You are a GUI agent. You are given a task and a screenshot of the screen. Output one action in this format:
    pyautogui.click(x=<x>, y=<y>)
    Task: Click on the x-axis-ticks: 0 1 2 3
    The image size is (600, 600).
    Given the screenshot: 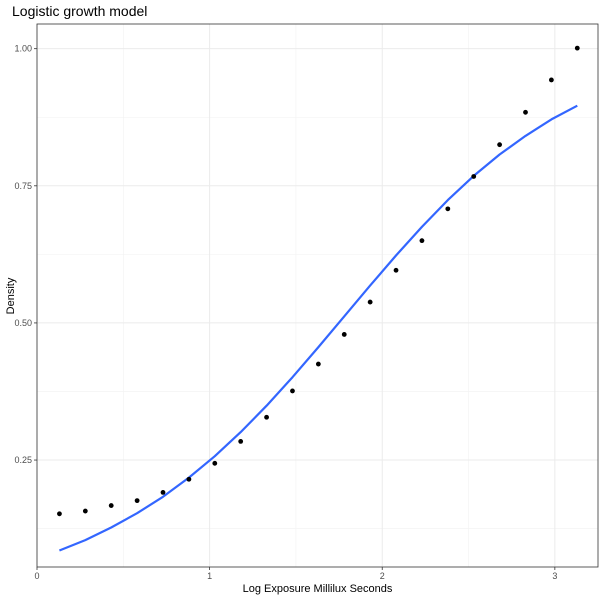 What is the action you would take?
    pyautogui.click(x=295, y=574)
    